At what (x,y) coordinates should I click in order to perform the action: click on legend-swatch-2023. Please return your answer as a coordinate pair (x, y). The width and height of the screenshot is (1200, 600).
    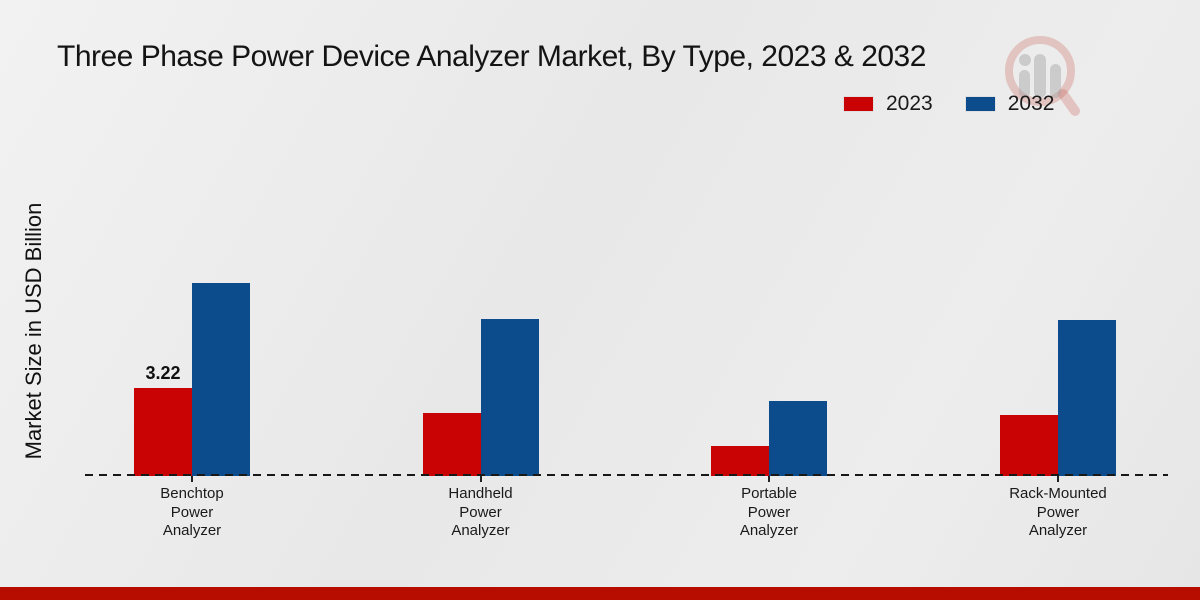
    Looking at the image, I should click on (858, 104).